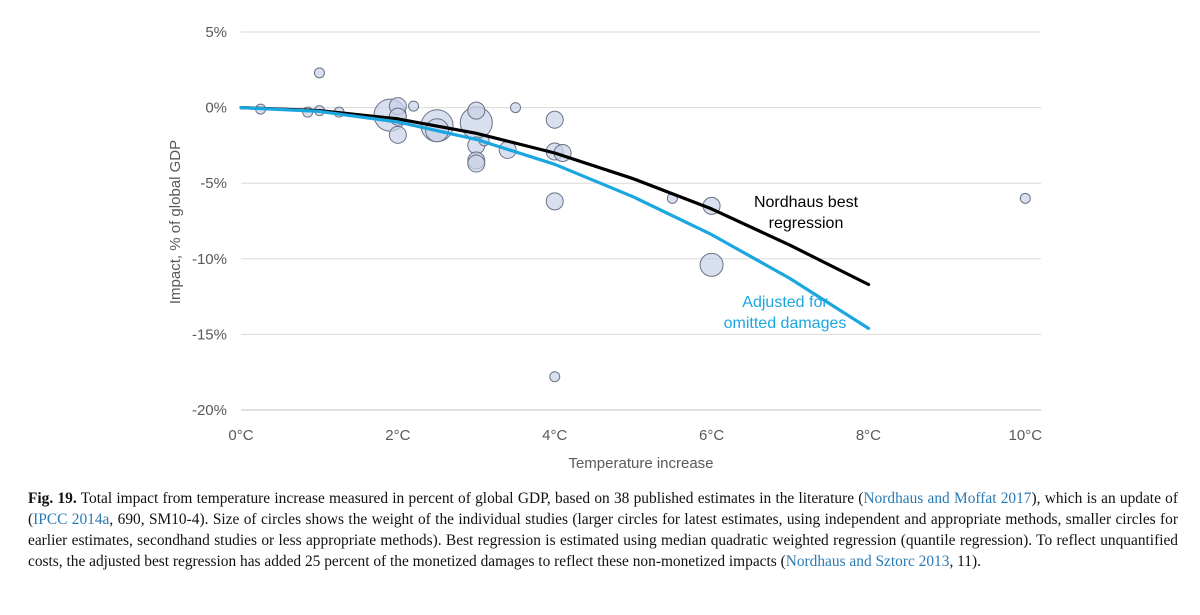 This screenshot has width=1200, height=615. What do you see at coordinates (867, 561) in the screenshot?
I see `citation-link: Nordhaus and Sztorc 2013` at bounding box center [867, 561].